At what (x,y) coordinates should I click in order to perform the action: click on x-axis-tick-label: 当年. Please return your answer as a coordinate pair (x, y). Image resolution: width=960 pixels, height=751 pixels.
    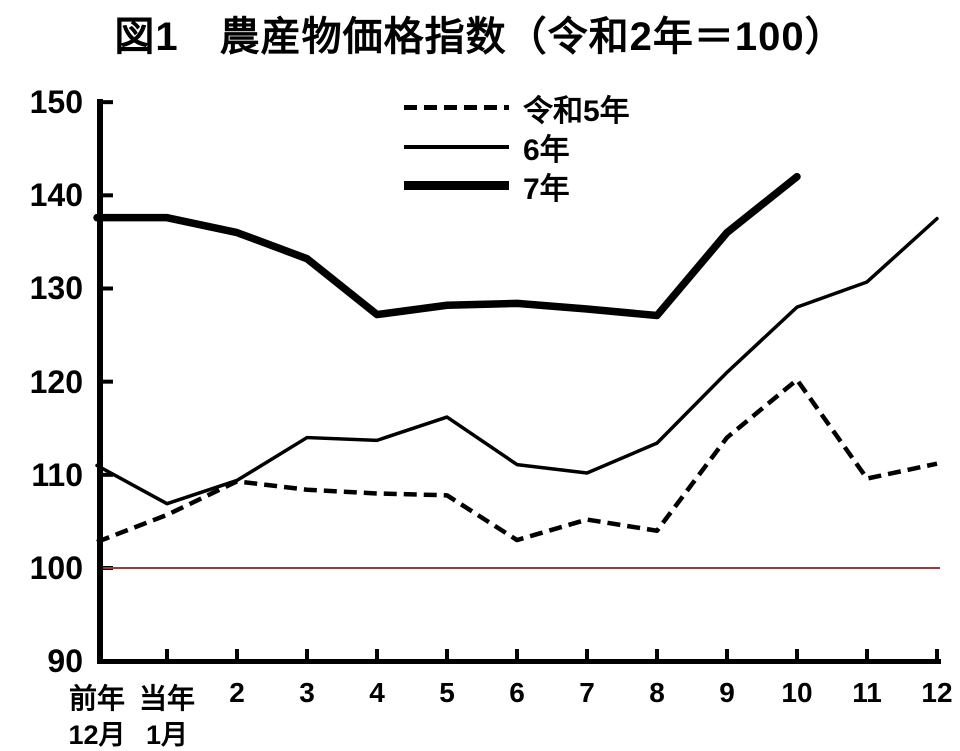
    Looking at the image, I should click on (166, 698).